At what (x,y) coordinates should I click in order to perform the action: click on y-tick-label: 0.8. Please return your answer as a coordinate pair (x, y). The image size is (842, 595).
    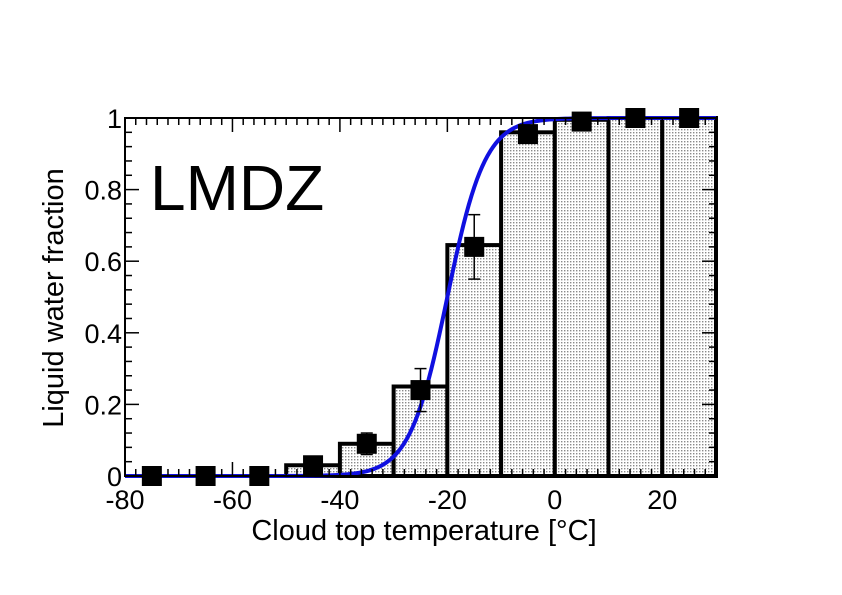
    Looking at the image, I should click on (103, 191).